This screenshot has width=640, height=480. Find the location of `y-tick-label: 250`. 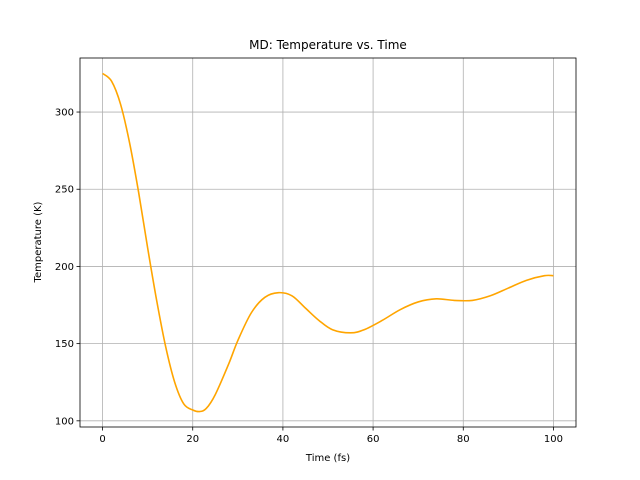

y-tick-label: 250 is located at coordinates (64, 190).